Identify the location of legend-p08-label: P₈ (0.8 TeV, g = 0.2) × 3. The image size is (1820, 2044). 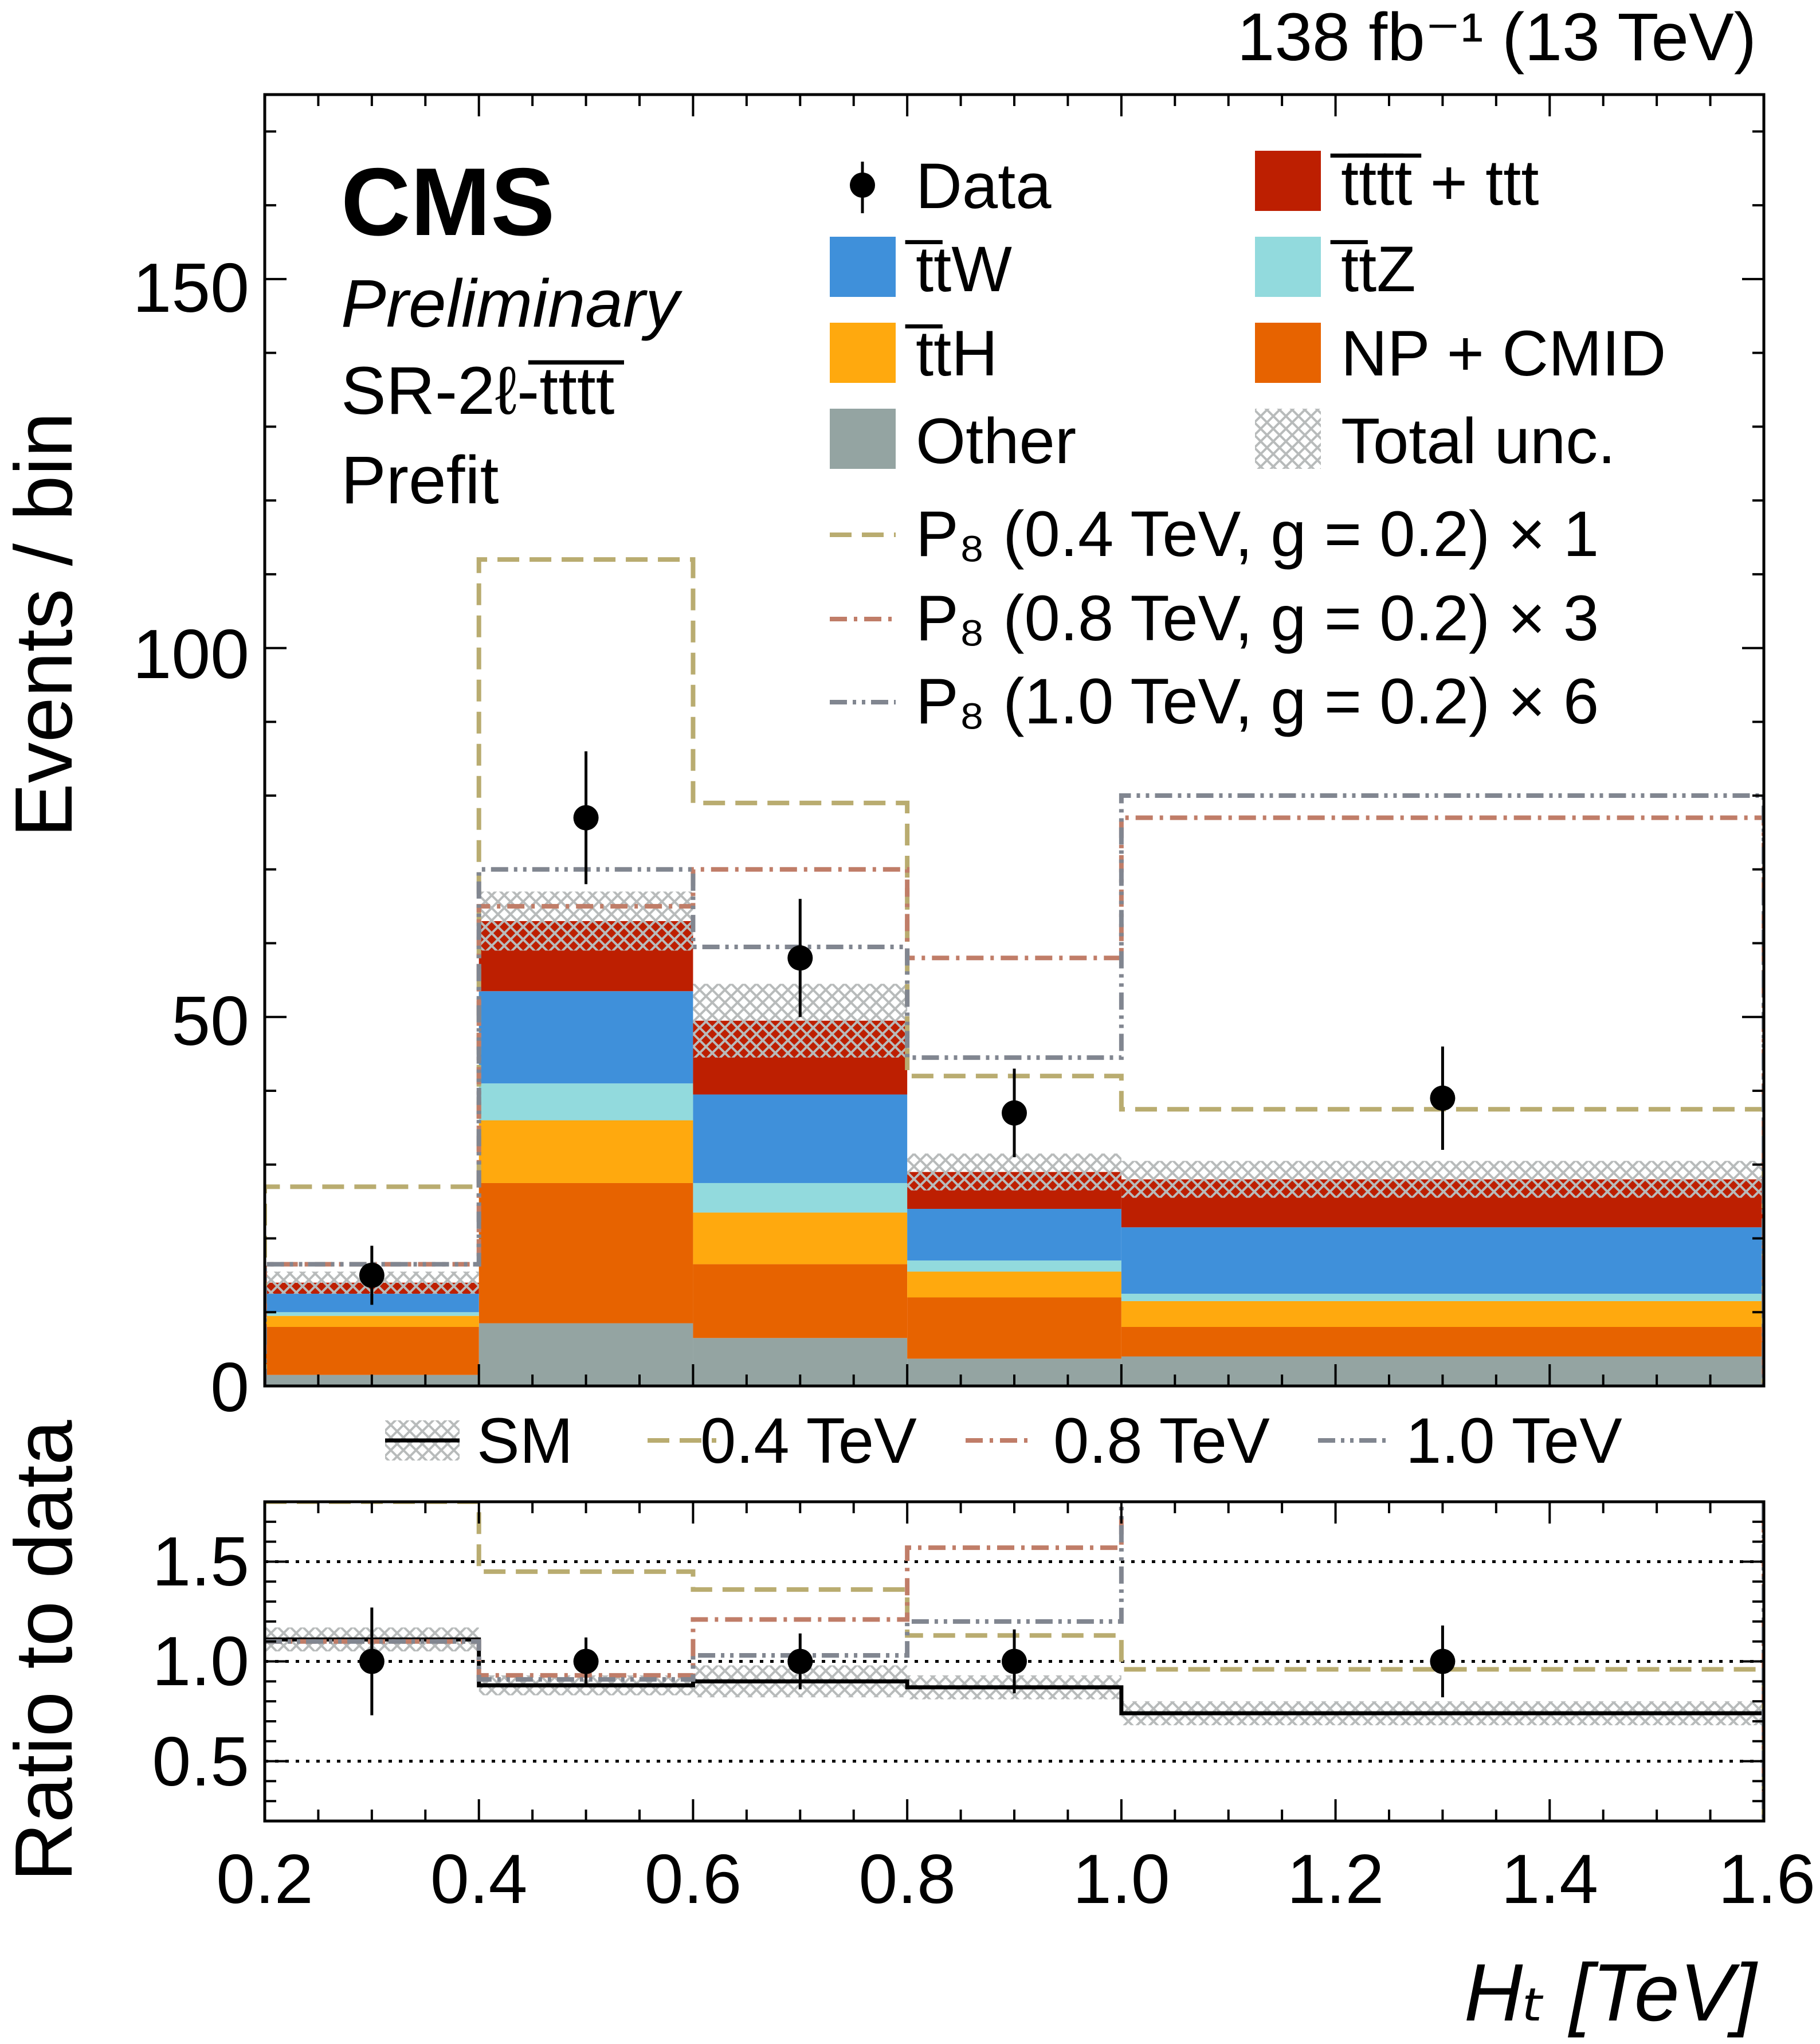
(1257, 618).